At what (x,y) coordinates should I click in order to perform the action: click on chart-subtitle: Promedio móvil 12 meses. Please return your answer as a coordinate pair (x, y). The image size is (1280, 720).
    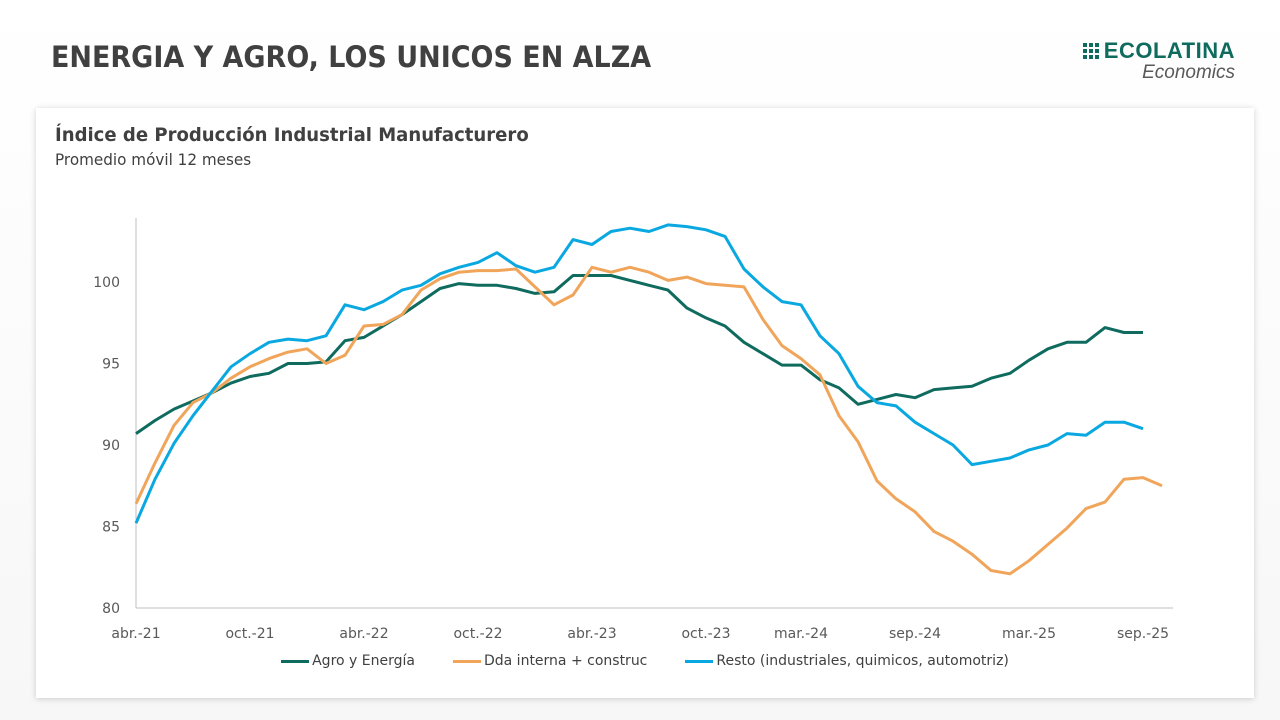
    Looking at the image, I should click on (153, 159).